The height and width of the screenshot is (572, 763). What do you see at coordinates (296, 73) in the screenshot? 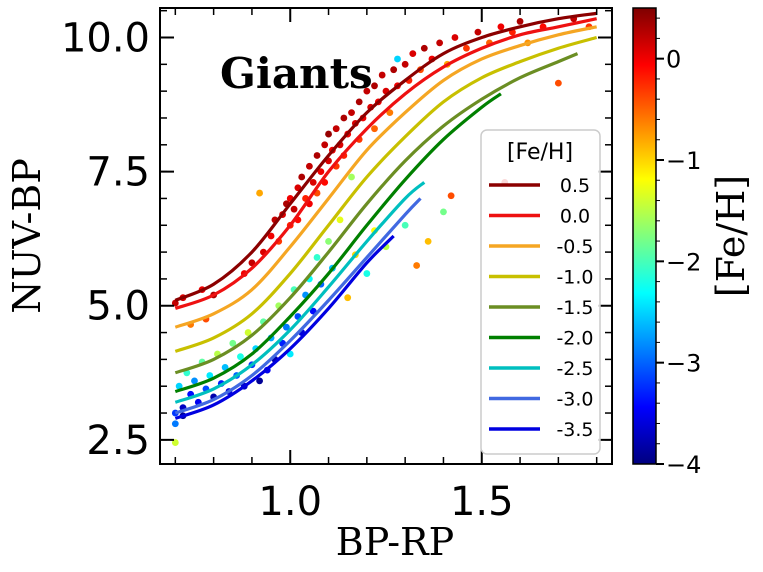
I see `panel-annotation: Giants` at bounding box center [296, 73].